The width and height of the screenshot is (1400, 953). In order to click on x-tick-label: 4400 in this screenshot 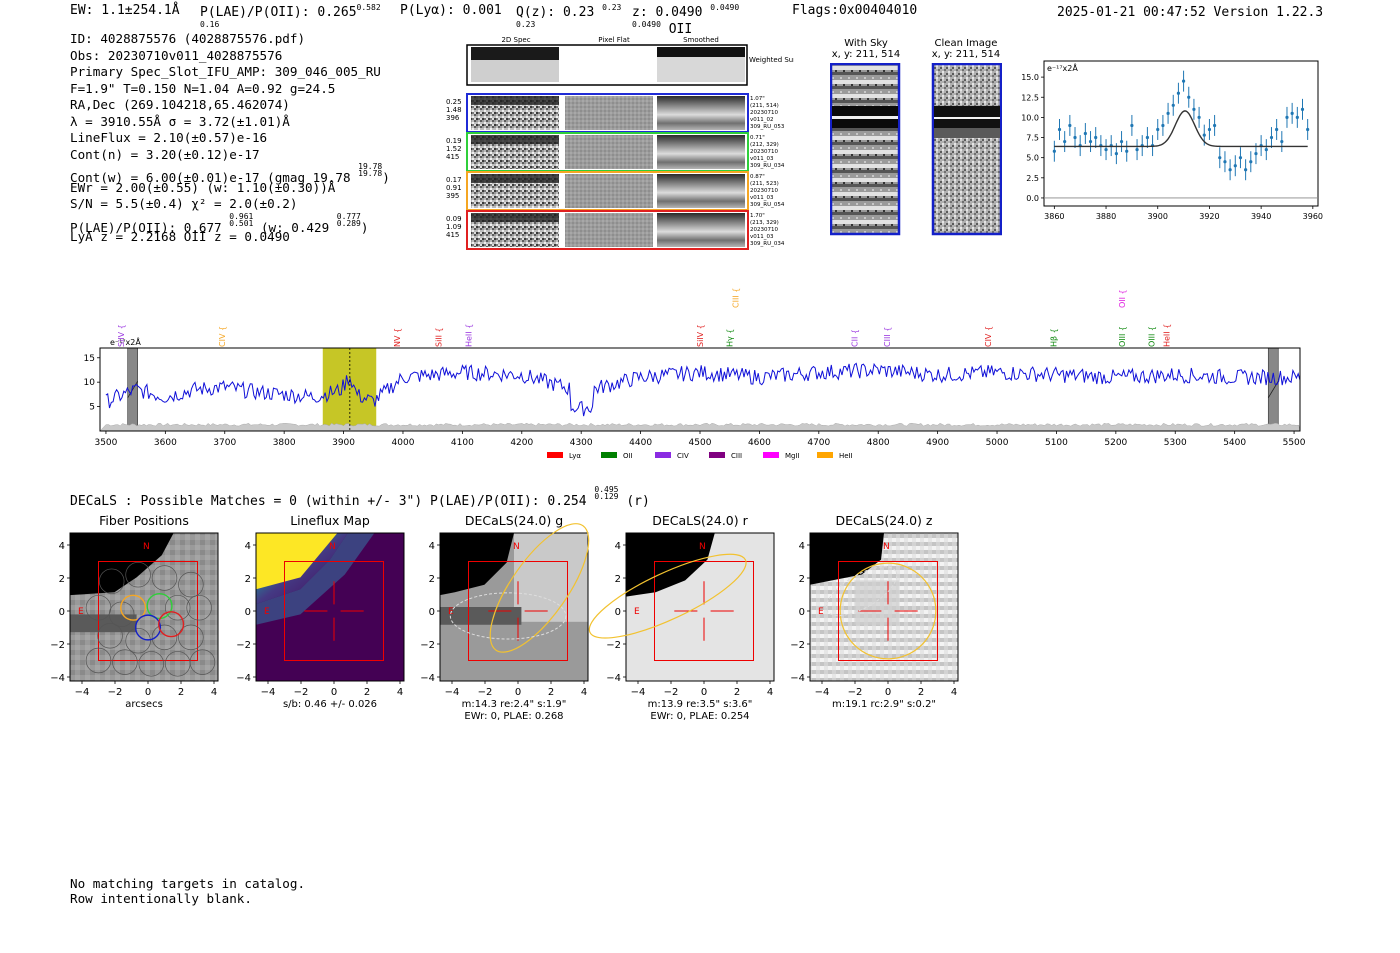, I will do `click(640, 443)`.